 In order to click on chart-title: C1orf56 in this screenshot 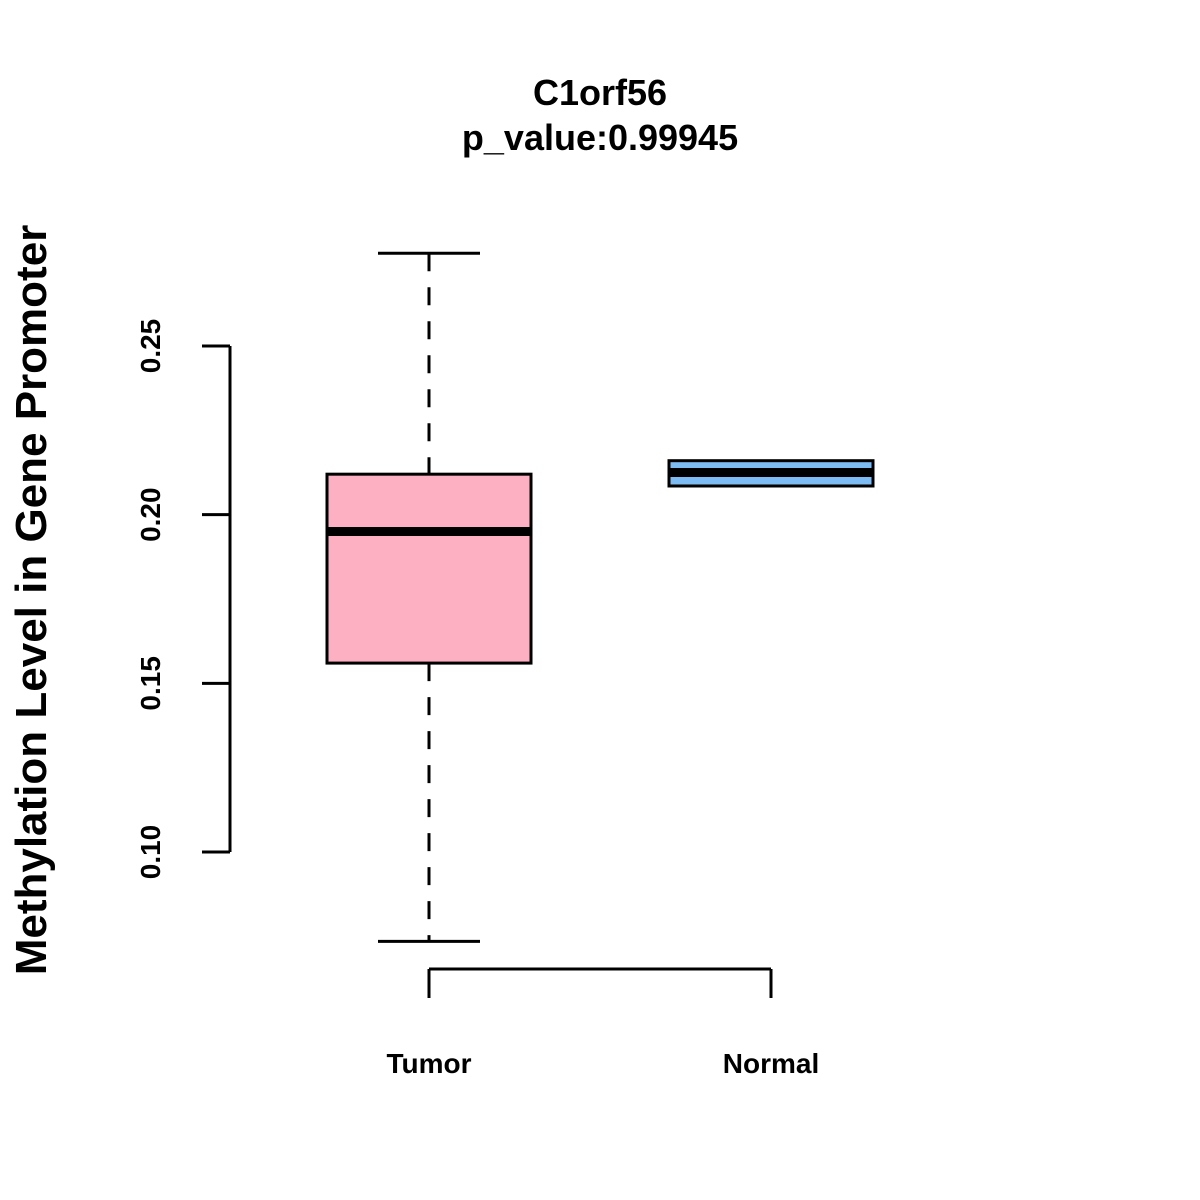, I will do `click(600, 92)`.